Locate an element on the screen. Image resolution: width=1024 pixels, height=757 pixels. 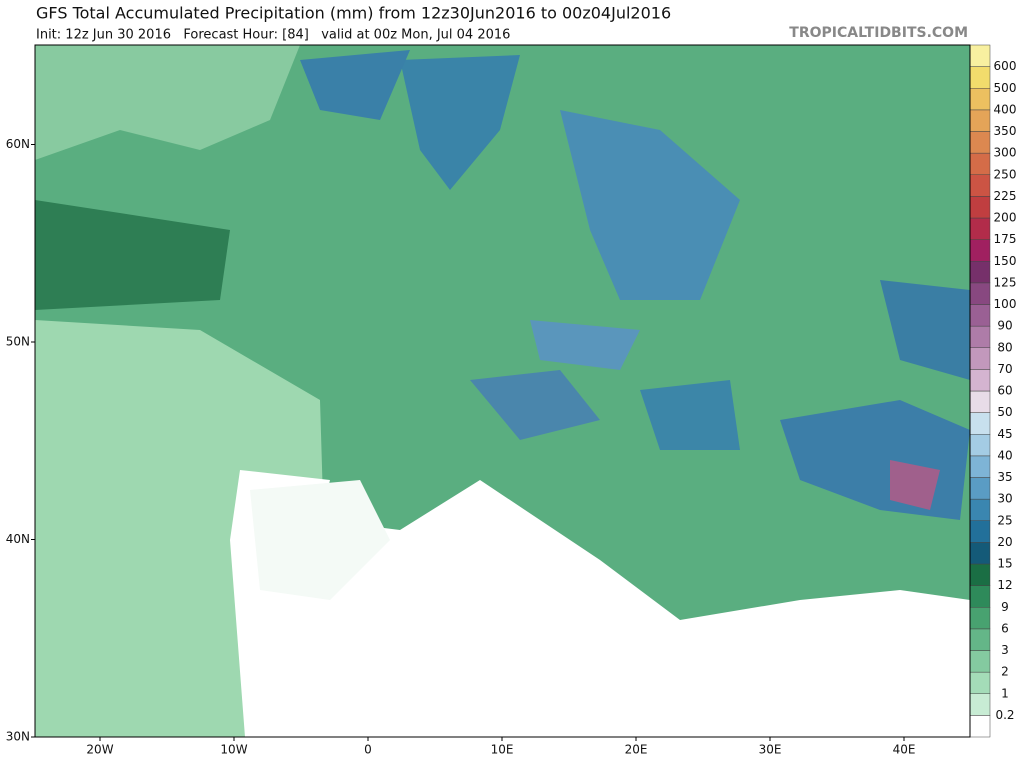
colorbar-label: 350 is located at coordinates (1005, 131).